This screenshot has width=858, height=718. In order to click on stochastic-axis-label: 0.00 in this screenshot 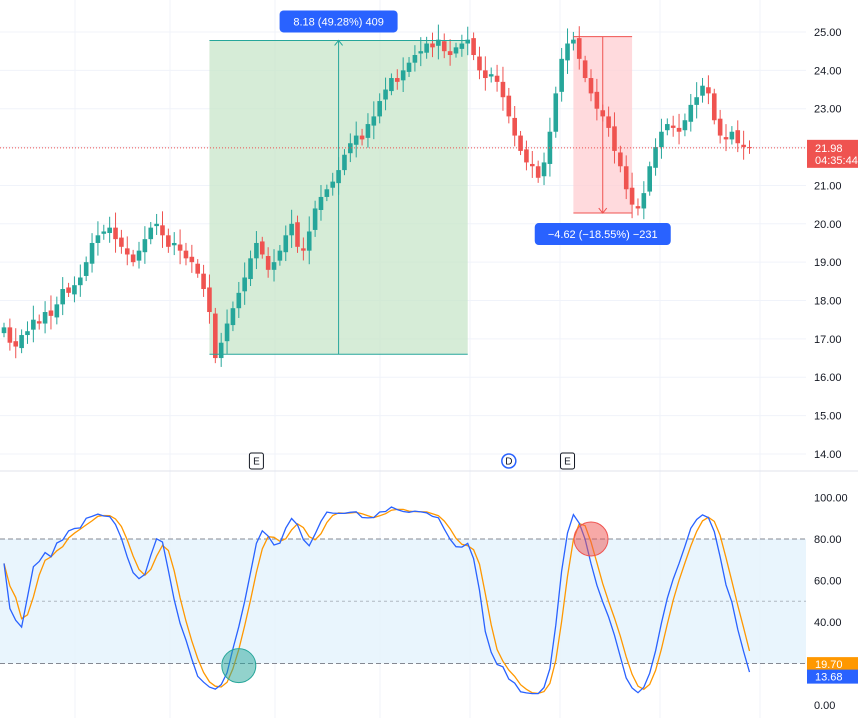, I will do `click(824, 706)`.